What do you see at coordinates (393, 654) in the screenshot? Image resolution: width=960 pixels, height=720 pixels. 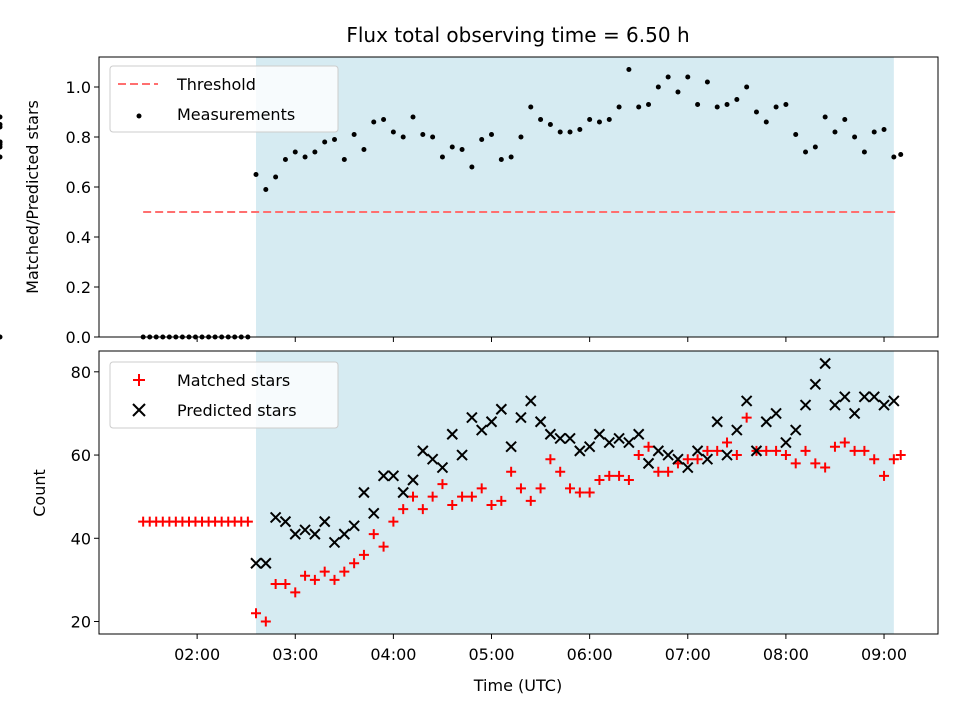 I see `x-tick-label: 04:00` at bounding box center [393, 654].